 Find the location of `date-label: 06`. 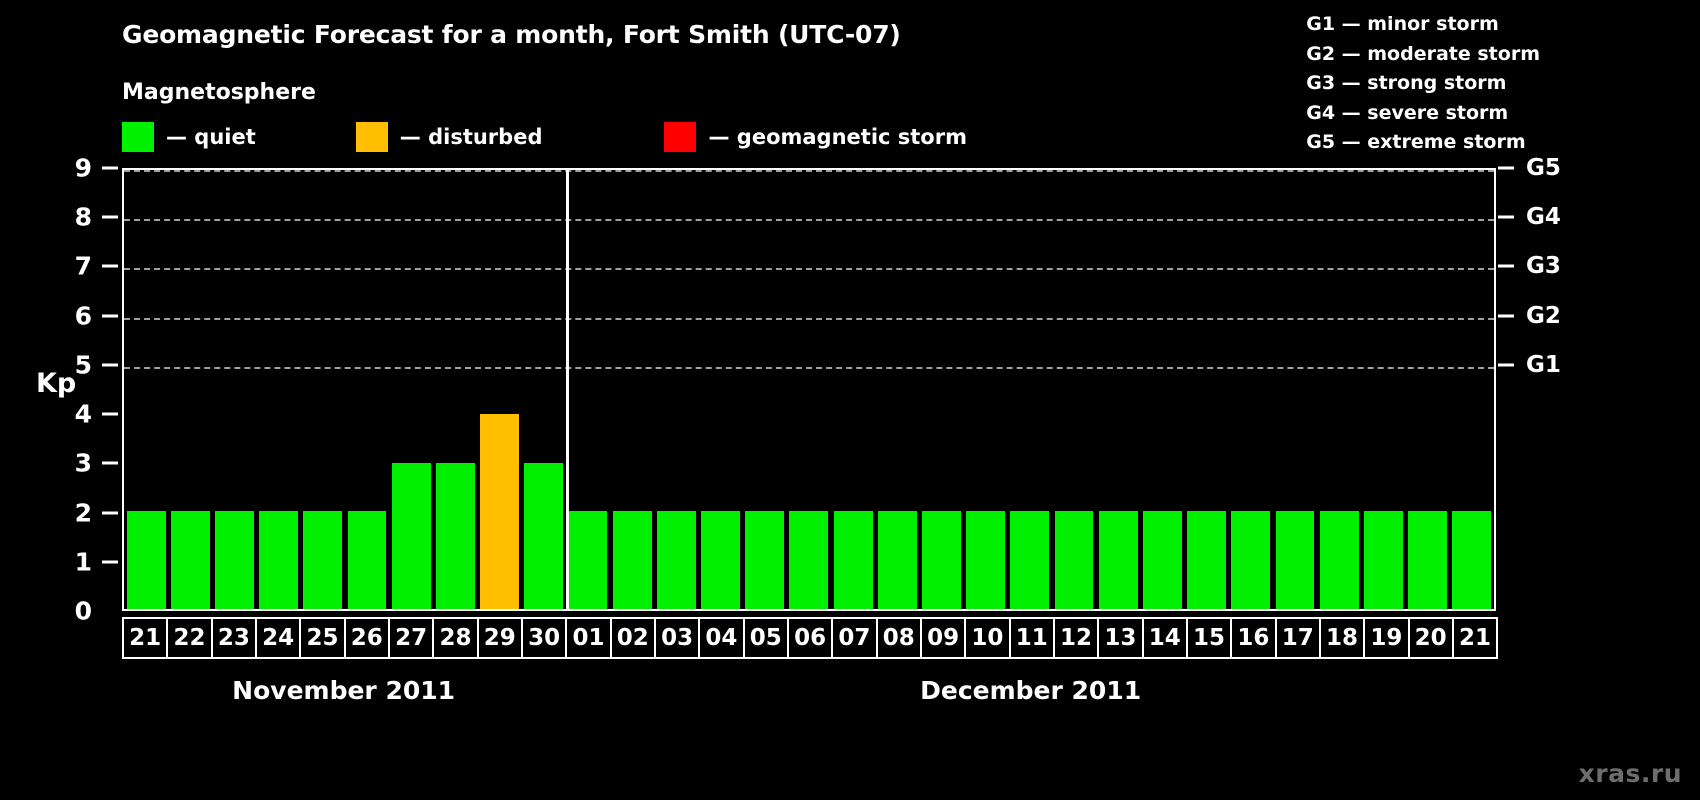

date-label: 06 is located at coordinates (810, 638).